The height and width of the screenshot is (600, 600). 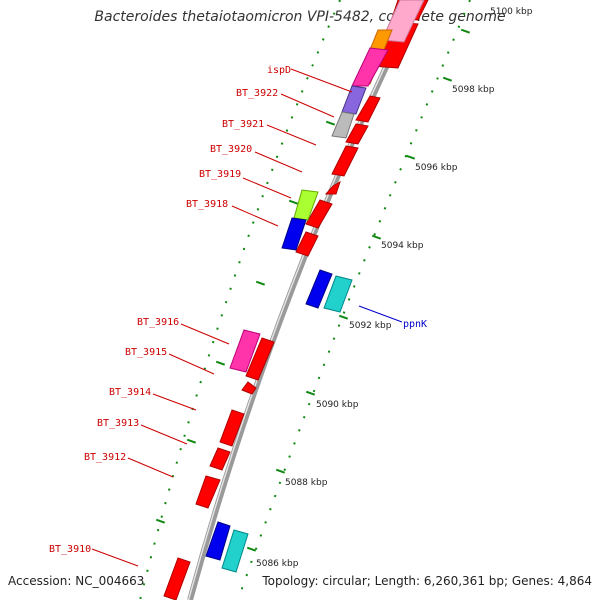 I want to click on tick-label-5086: 5086 kbp, so click(x=277, y=564).